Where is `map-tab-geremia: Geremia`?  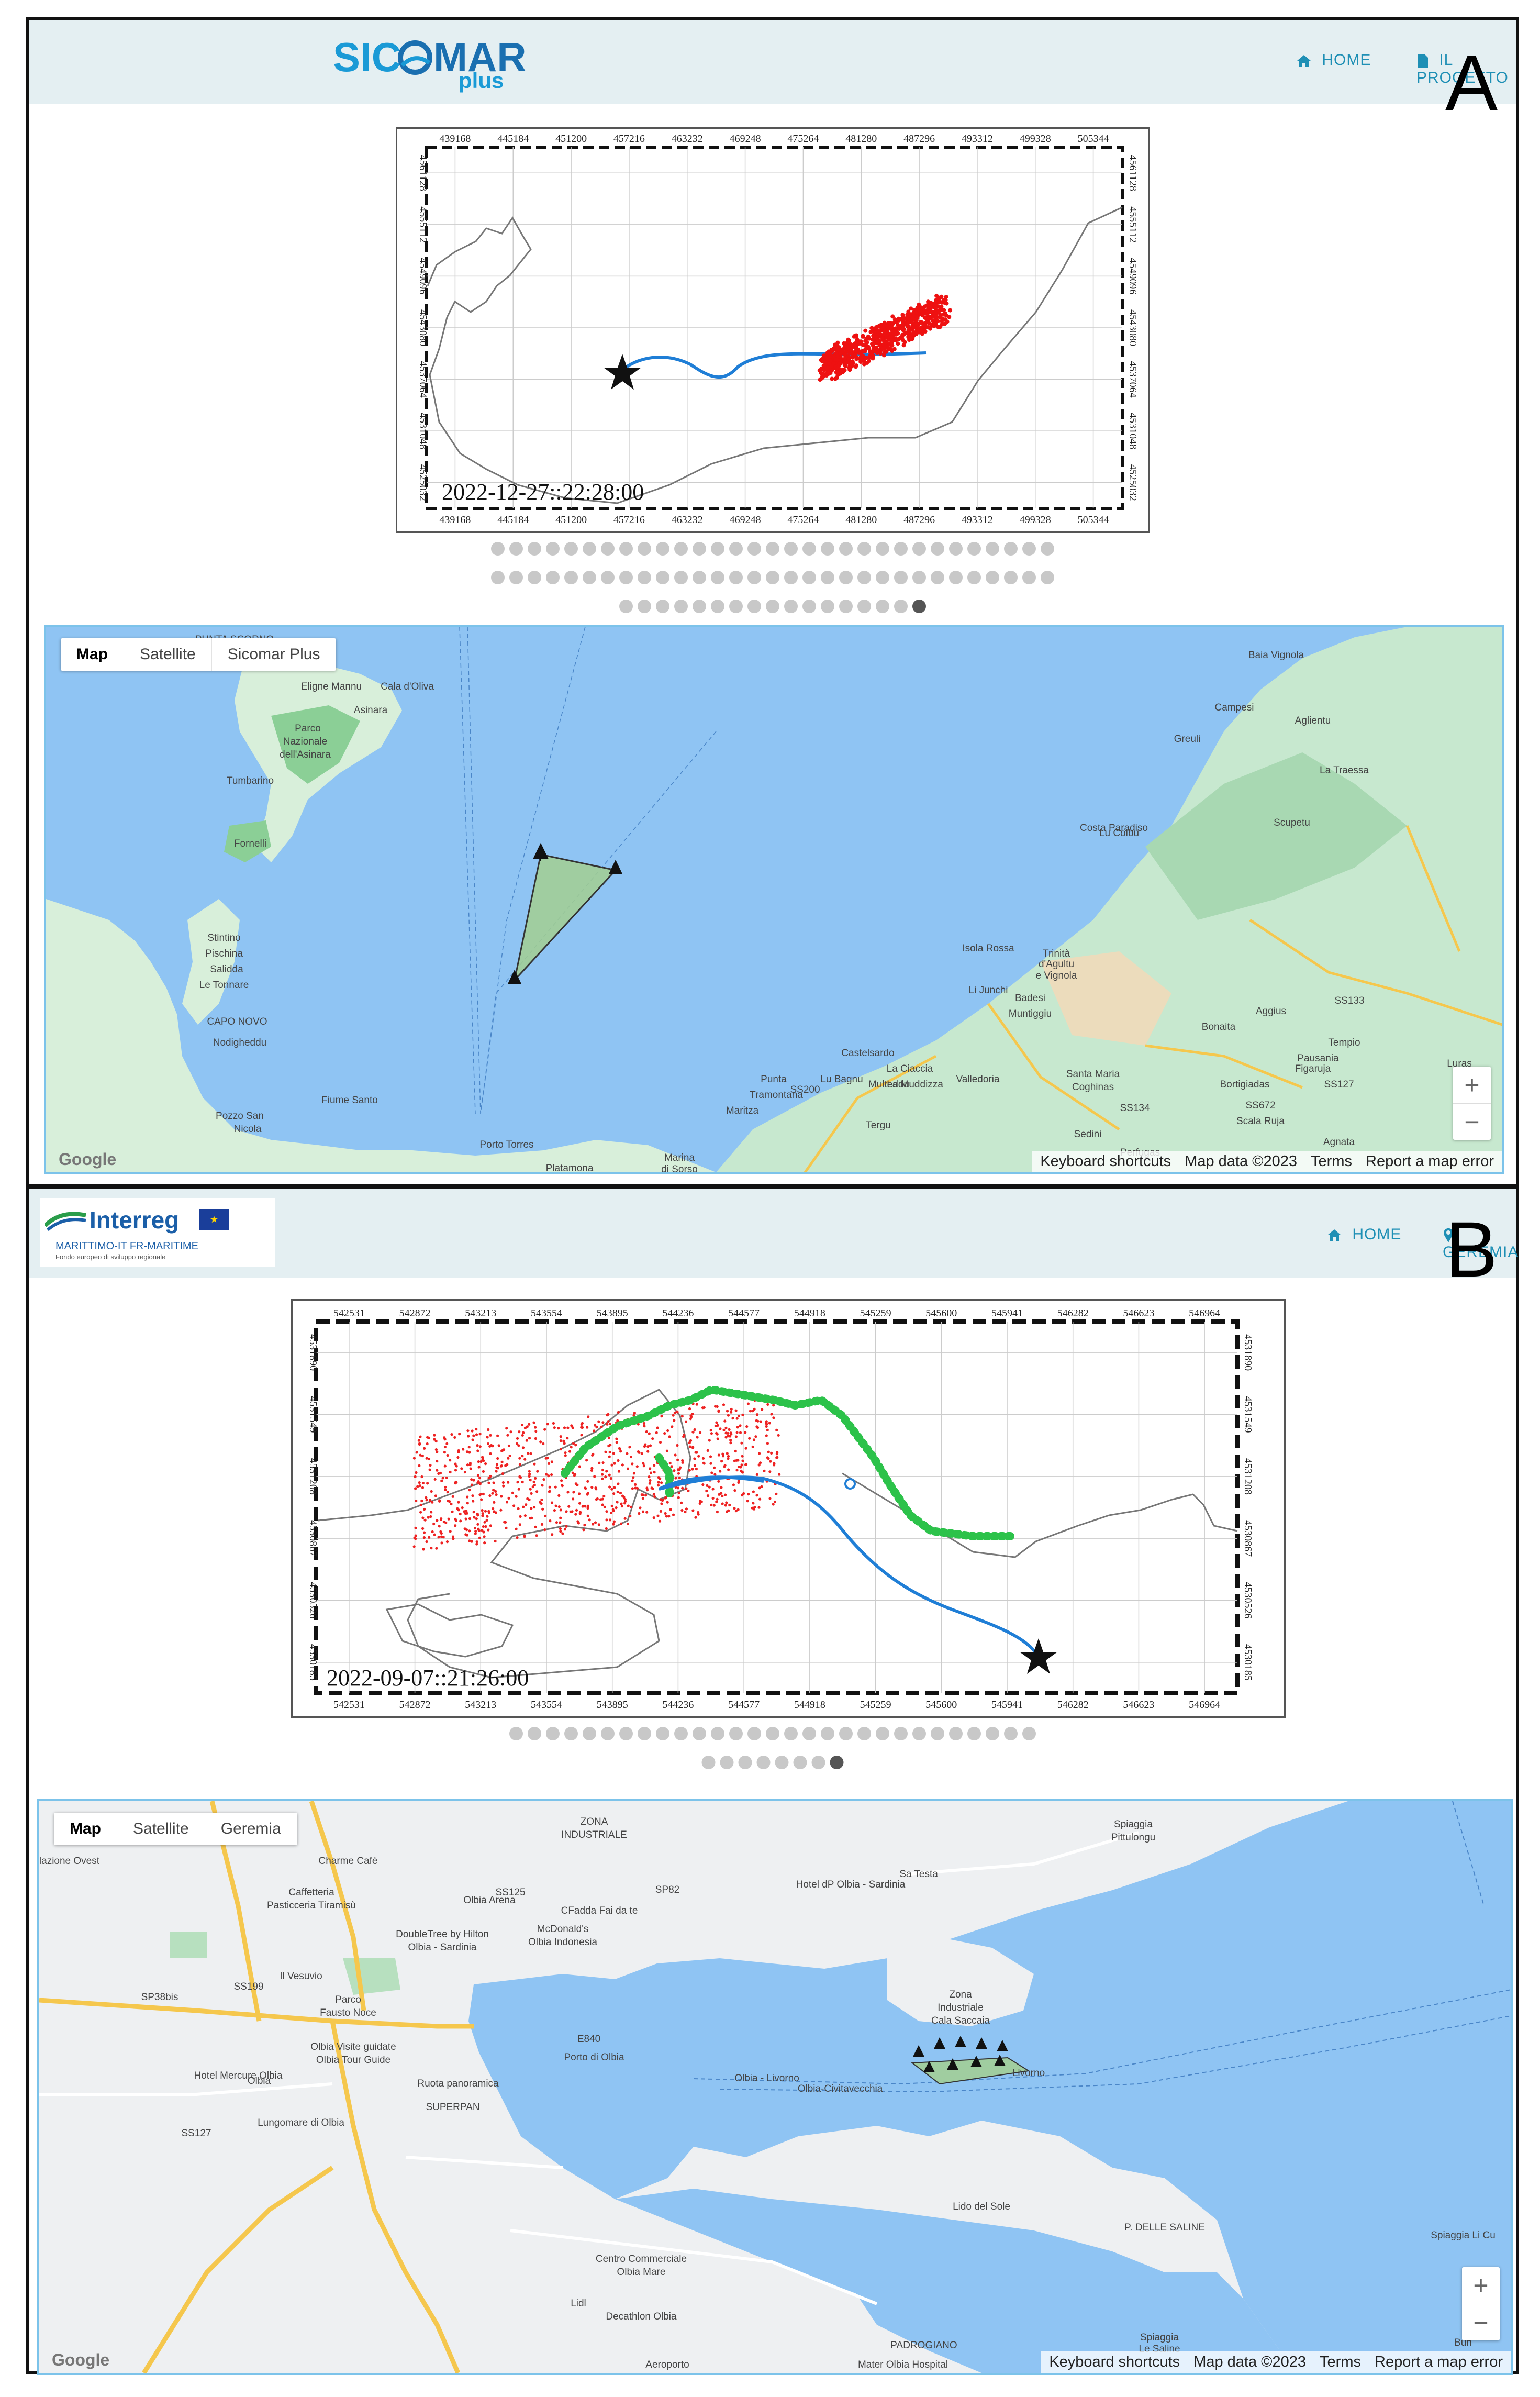 map-tab-geremia: Geremia is located at coordinates (251, 1829).